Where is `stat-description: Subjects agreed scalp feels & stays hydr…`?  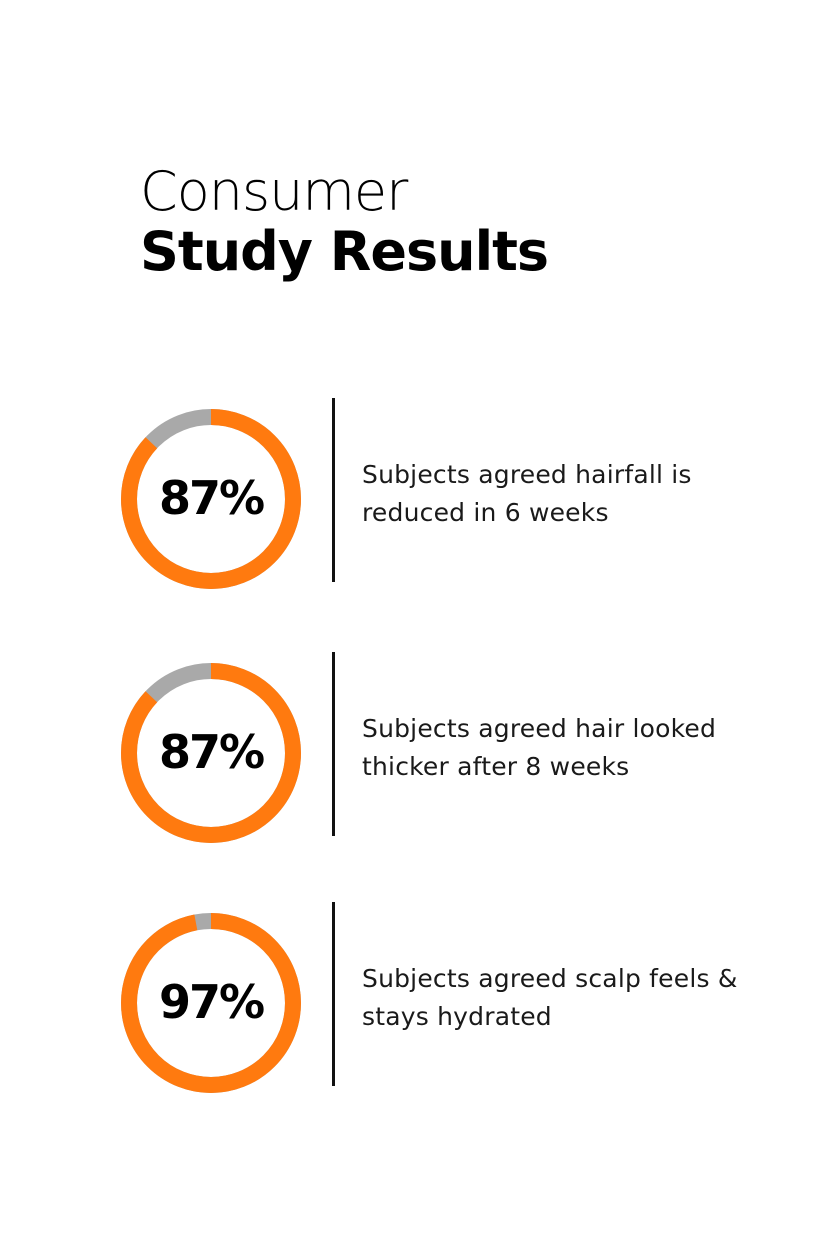 stat-description: Subjects agreed scalp feels & stays hydr… is located at coordinates (550, 997).